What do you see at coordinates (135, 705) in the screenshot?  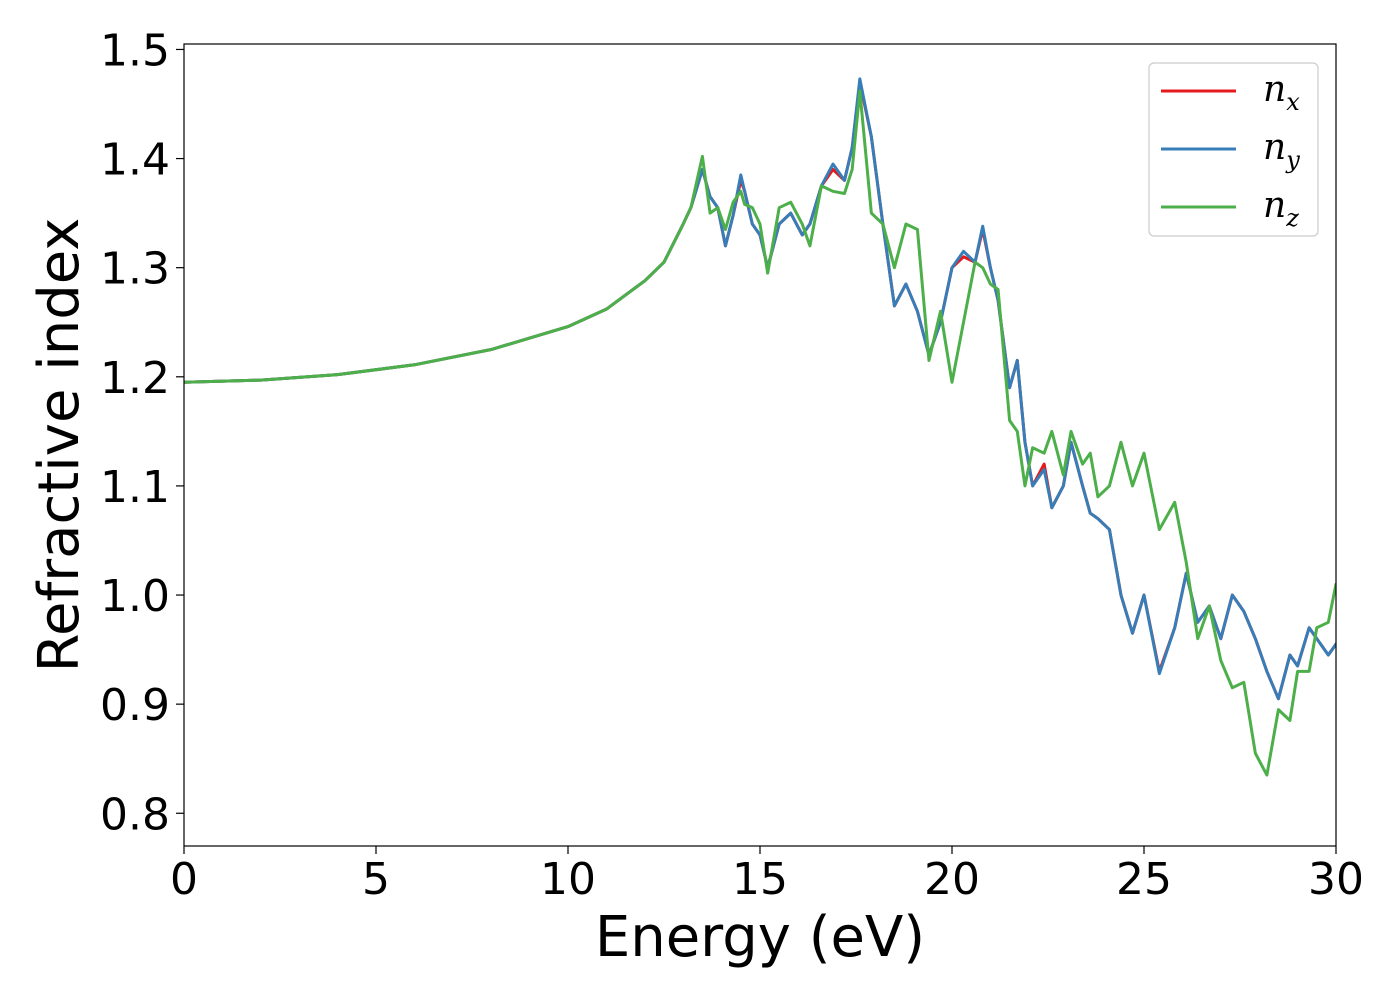 I see `y-tick-label: 0.9` at bounding box center [135, 705].